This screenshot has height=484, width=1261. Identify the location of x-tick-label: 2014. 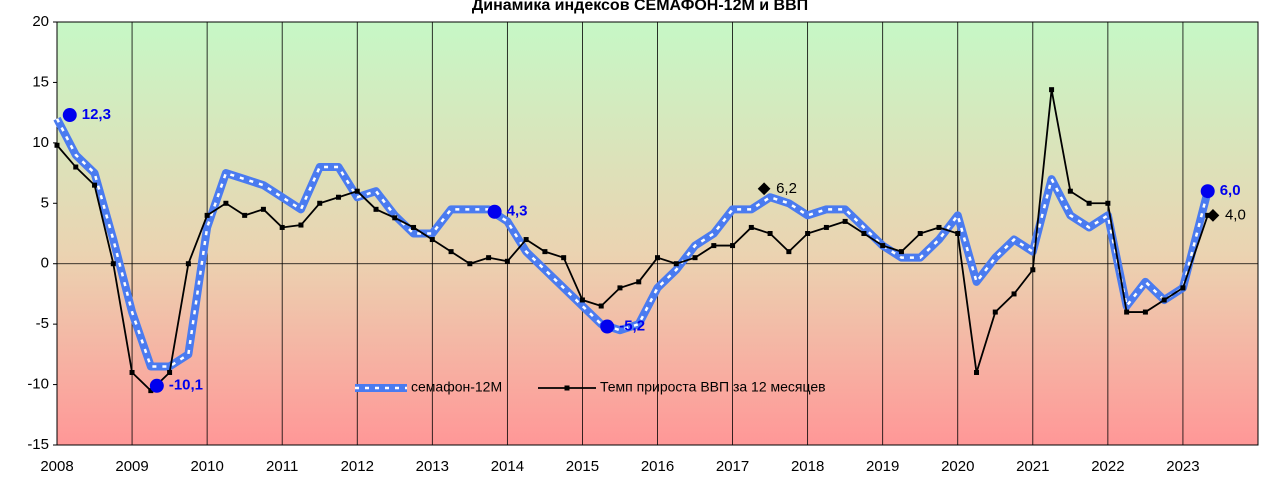
(507, 466).